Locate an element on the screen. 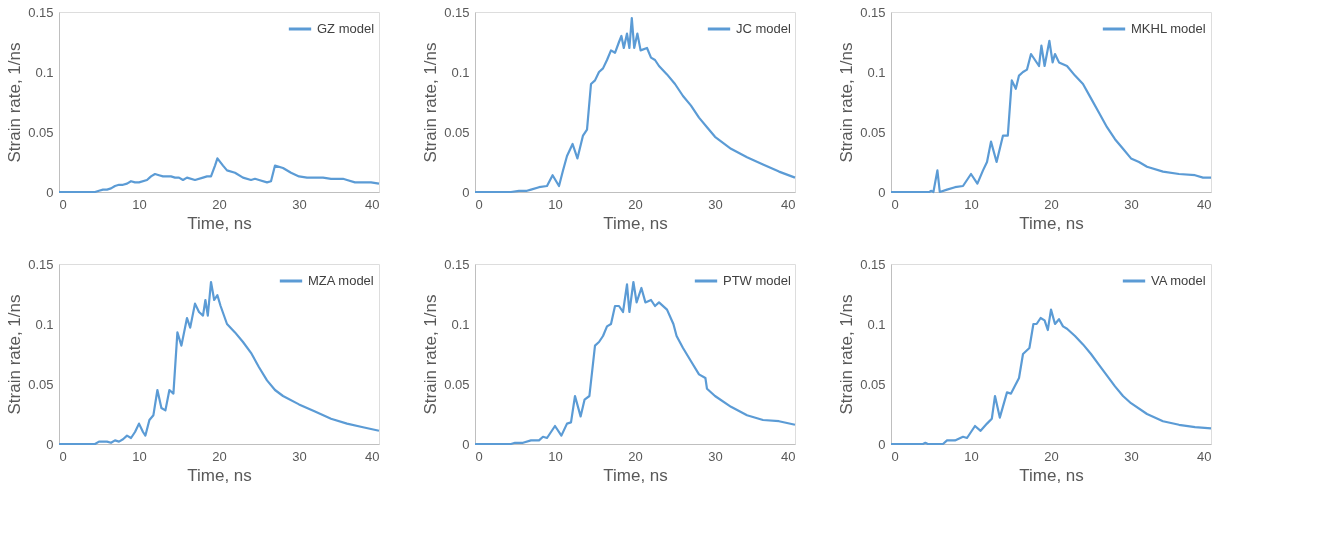 The height and width of the screenshot is (540, 1319). legend-label: VA model is located at coordinates (1178, 280).